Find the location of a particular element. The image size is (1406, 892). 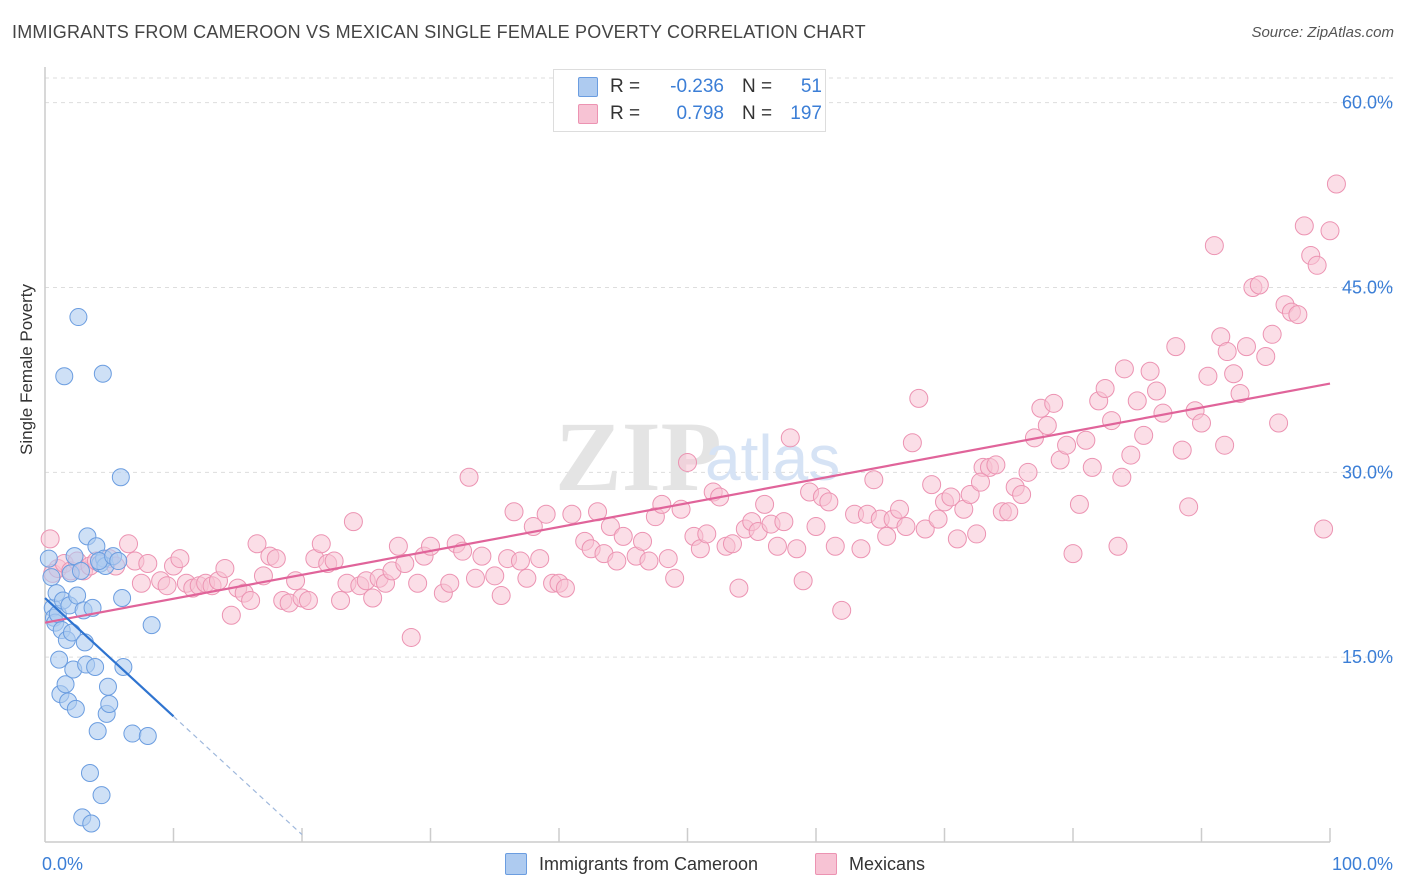

bottom-legend-mexicans: Mexicans is located at coordinates (870, 864).